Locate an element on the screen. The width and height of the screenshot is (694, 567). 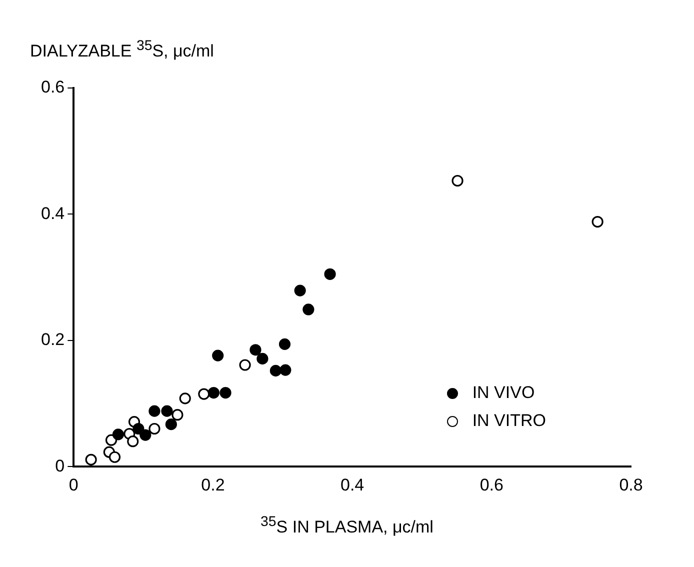
x-axis-title: $^{35}$S IN PLASMA, μc/ml is located at coordinates (347, 526).